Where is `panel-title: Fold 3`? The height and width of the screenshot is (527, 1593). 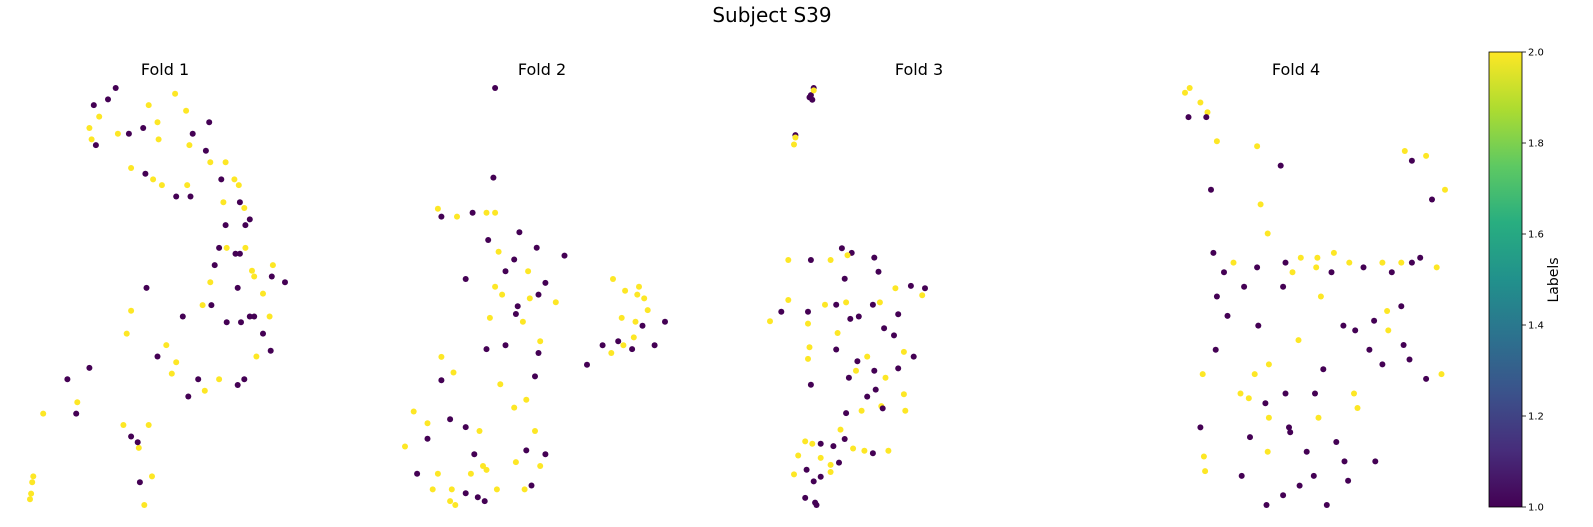
panel-title: Fold 3 is located at coordinates (919, 69).